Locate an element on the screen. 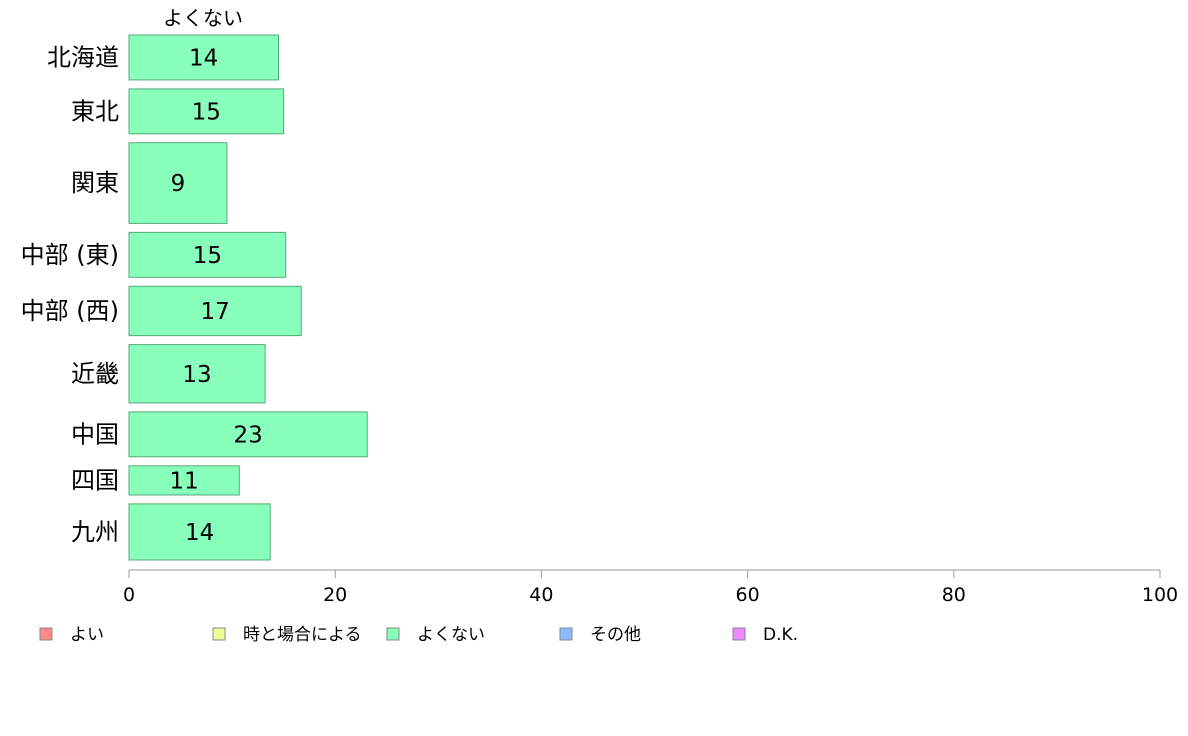 Image resolution: width=1188 pixels, height=736 pixels. value-label-4: 17 is located at coordinates (214, 312).